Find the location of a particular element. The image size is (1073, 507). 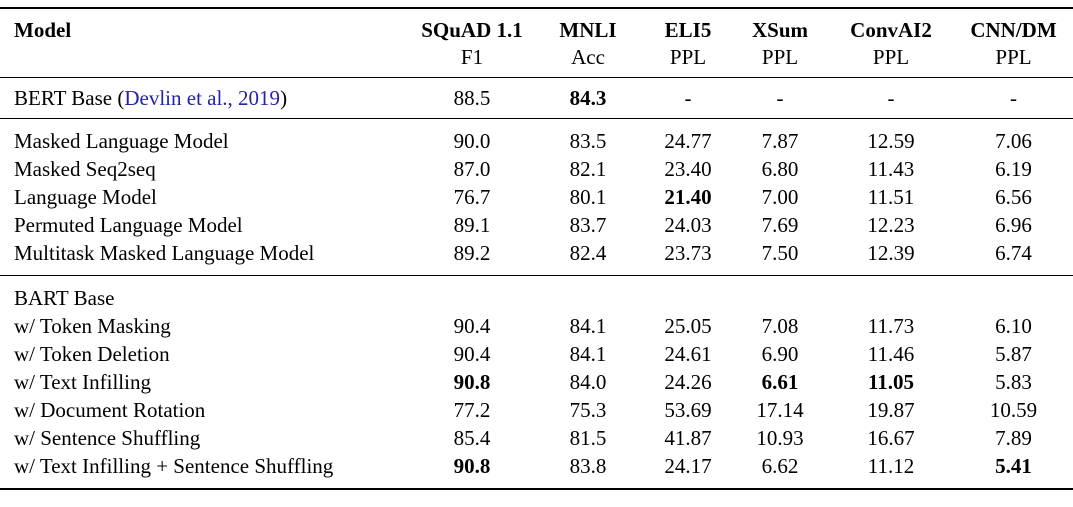

column-header-model: Model is located at coordinates (206, 43).